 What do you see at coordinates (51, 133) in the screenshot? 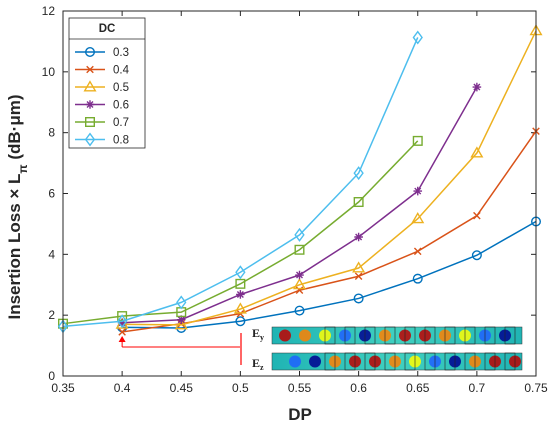
I see `y-tick-label: 8` at bounding box center [51, 133].